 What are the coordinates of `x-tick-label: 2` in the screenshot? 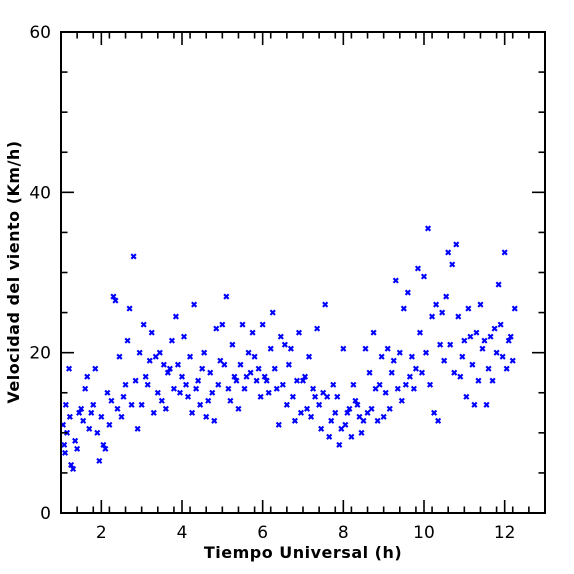 It's located at (101, 533).